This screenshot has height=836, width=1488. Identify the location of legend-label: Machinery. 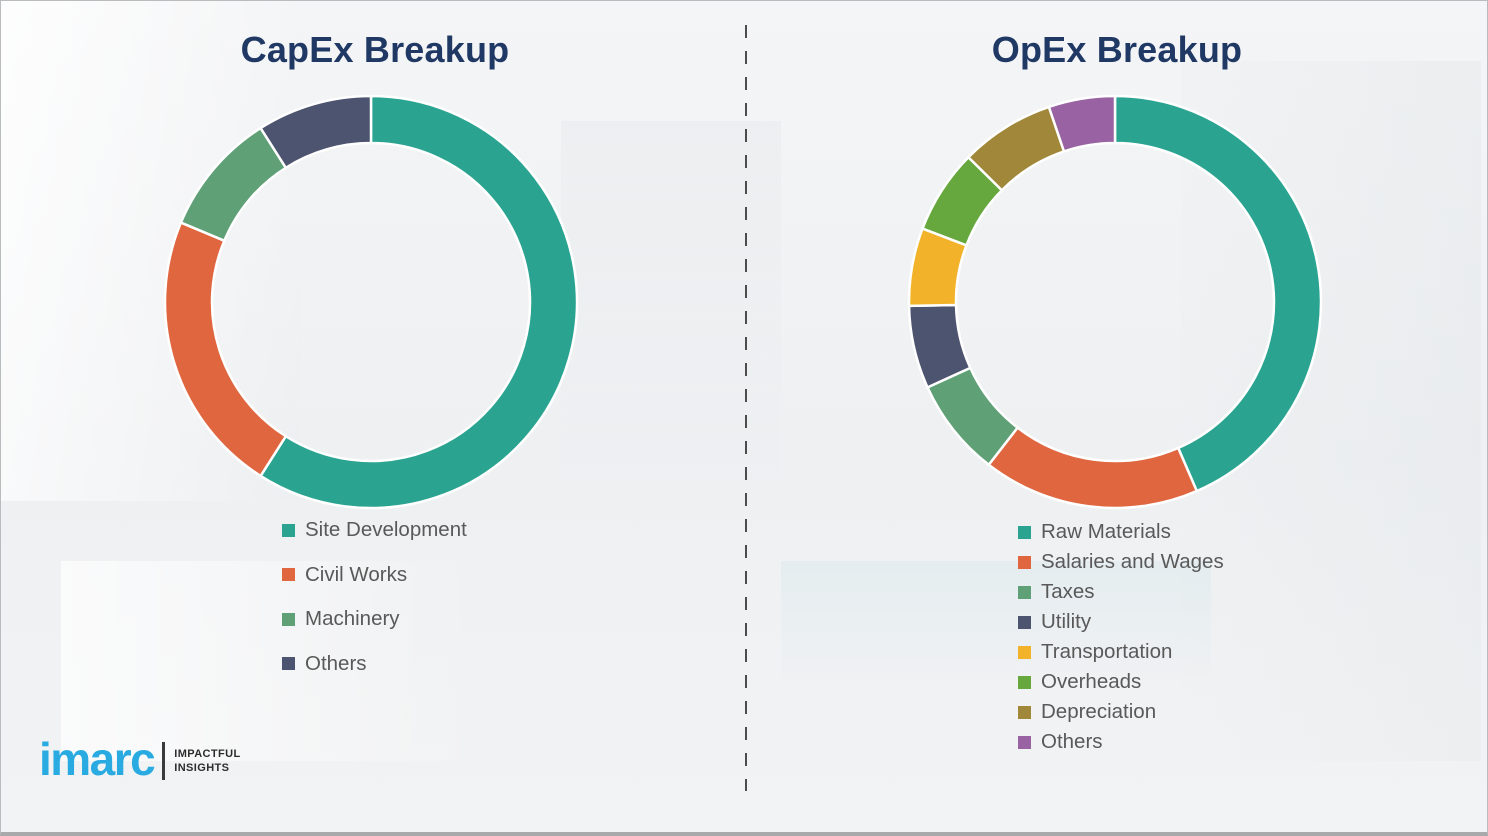
(352, 619).